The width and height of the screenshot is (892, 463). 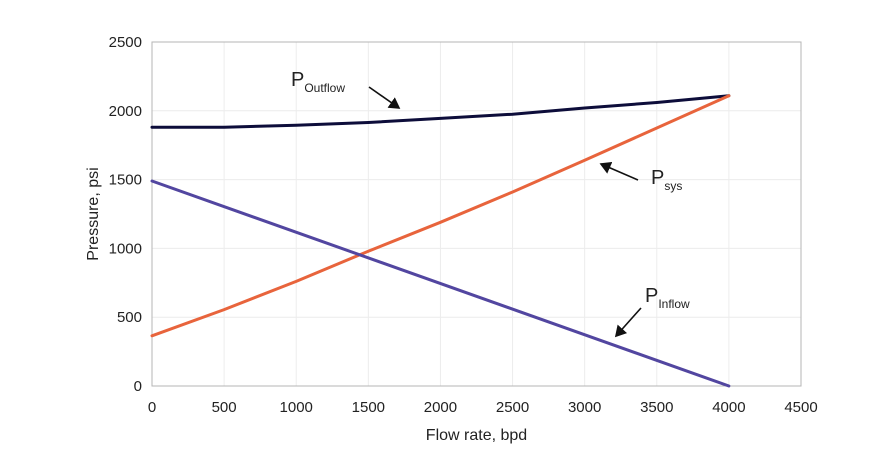 What do you see at coordinates (476, 435) in the screenshot?
I see `x-axis-title: Flow rate, bpd` at bounding box center [476, 435].